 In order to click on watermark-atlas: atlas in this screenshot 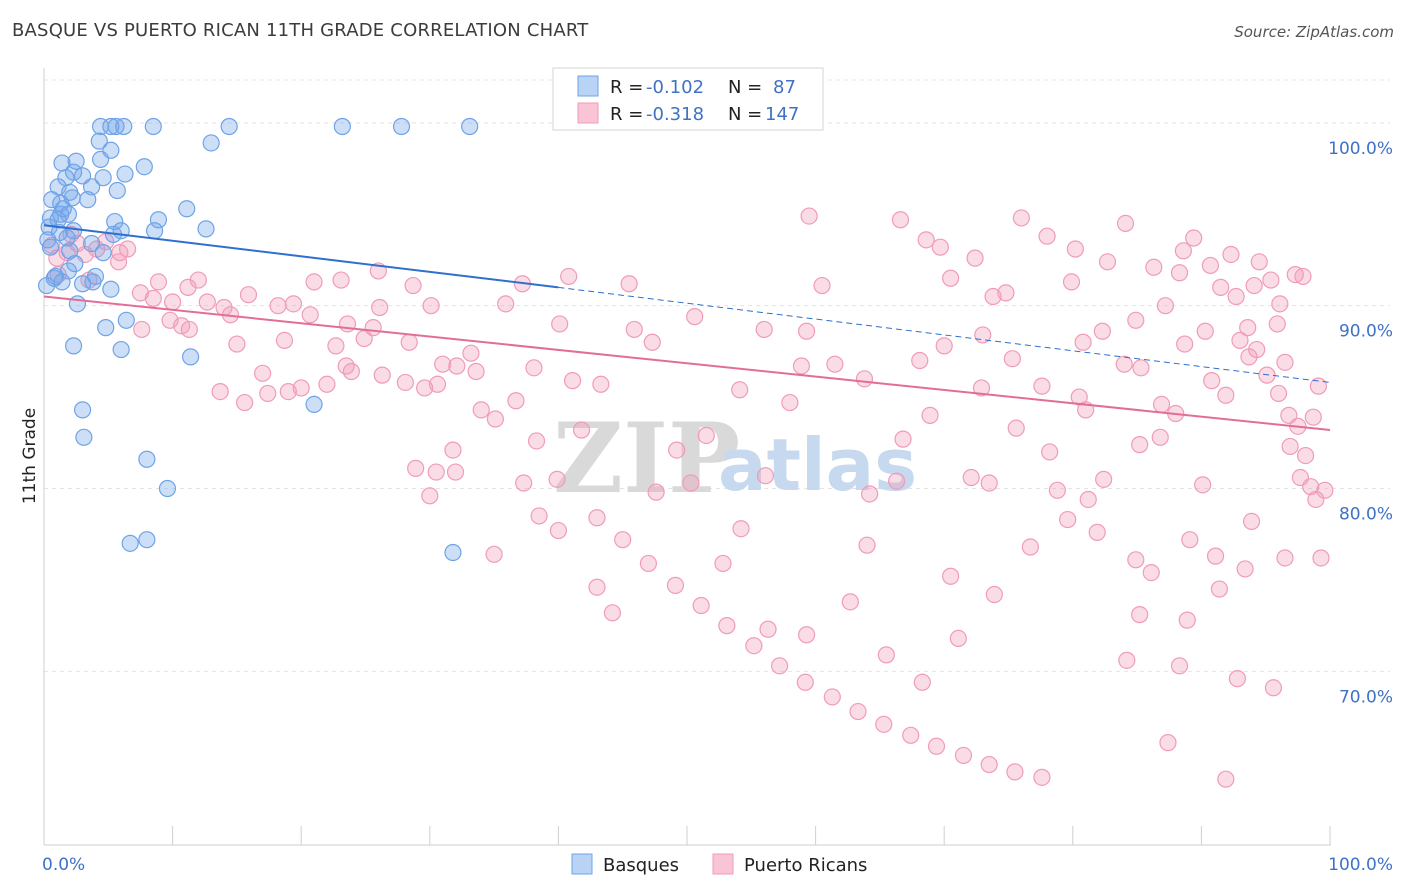, I will do `click(817, 465)`.